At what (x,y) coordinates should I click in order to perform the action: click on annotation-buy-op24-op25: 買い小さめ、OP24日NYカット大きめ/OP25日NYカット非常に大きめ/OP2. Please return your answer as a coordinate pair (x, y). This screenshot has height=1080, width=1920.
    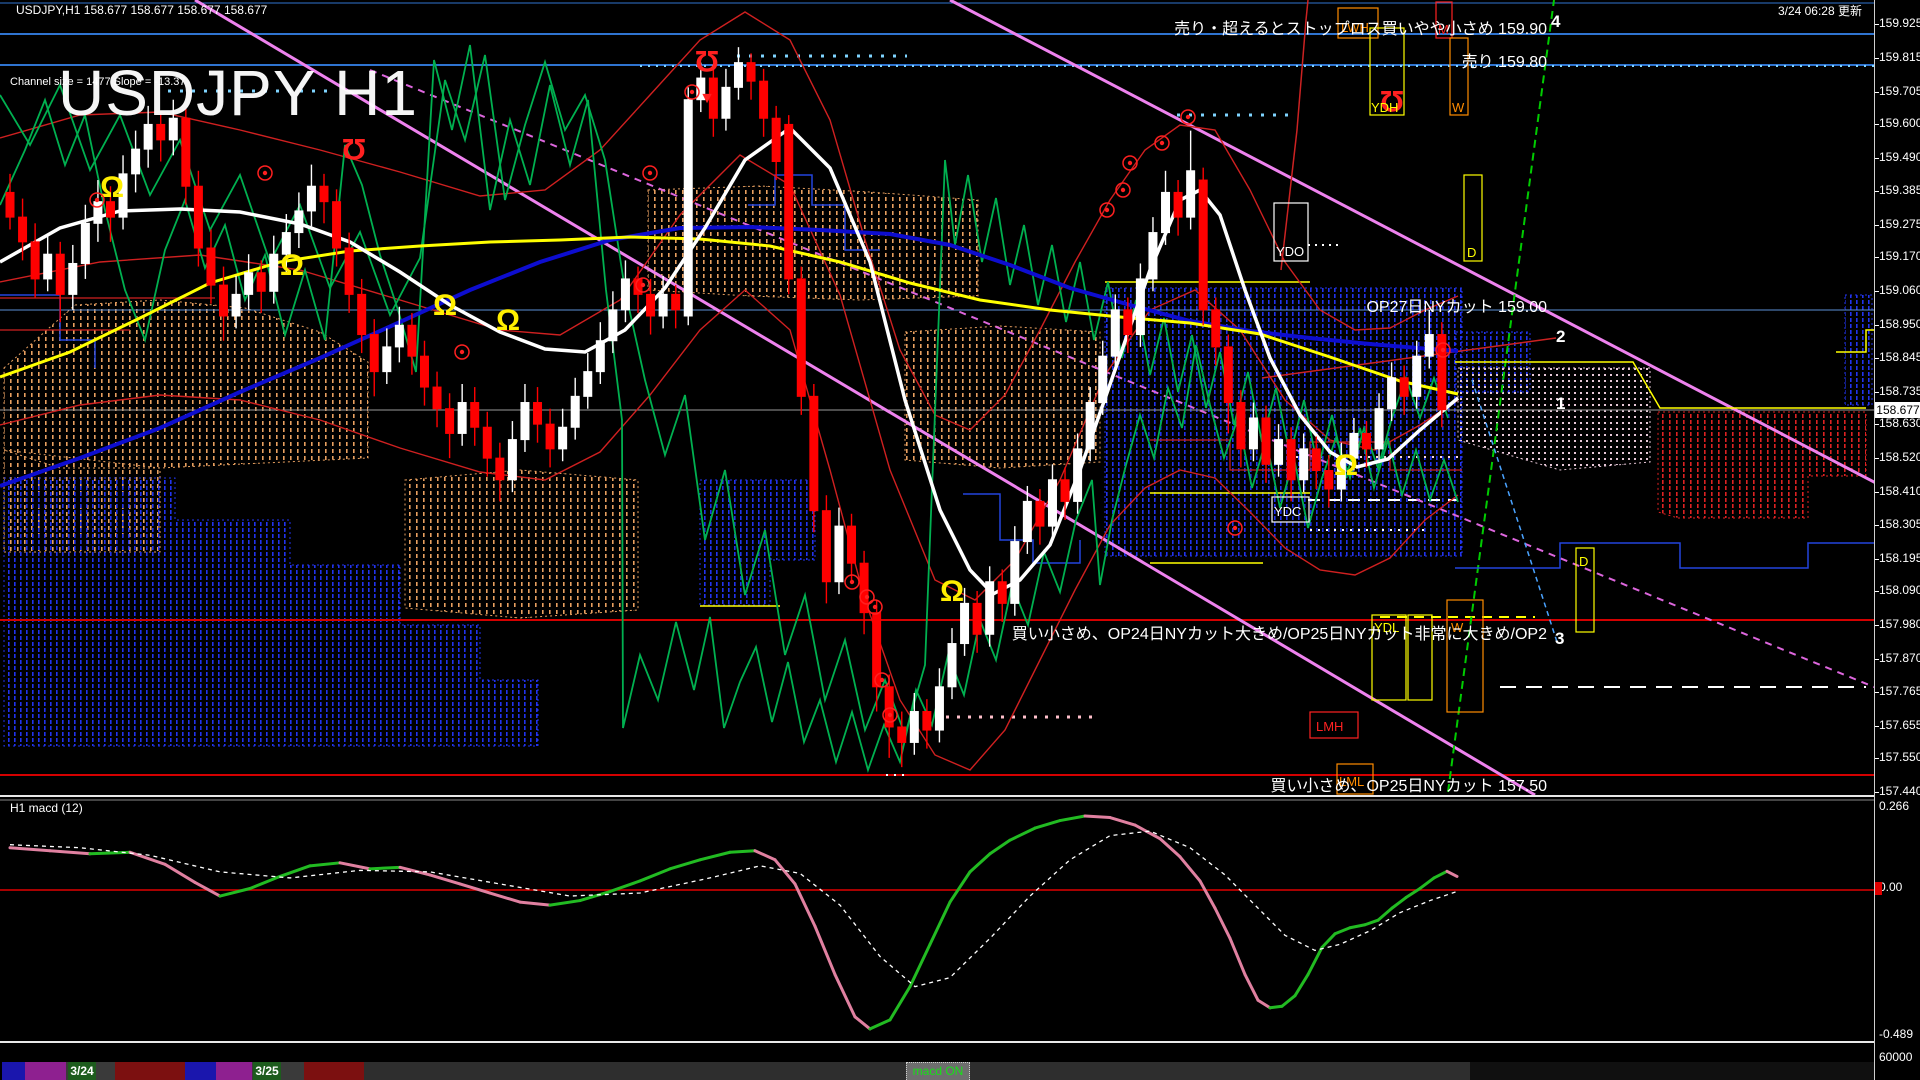
    Looking at the image, I should click on (1279, 634).